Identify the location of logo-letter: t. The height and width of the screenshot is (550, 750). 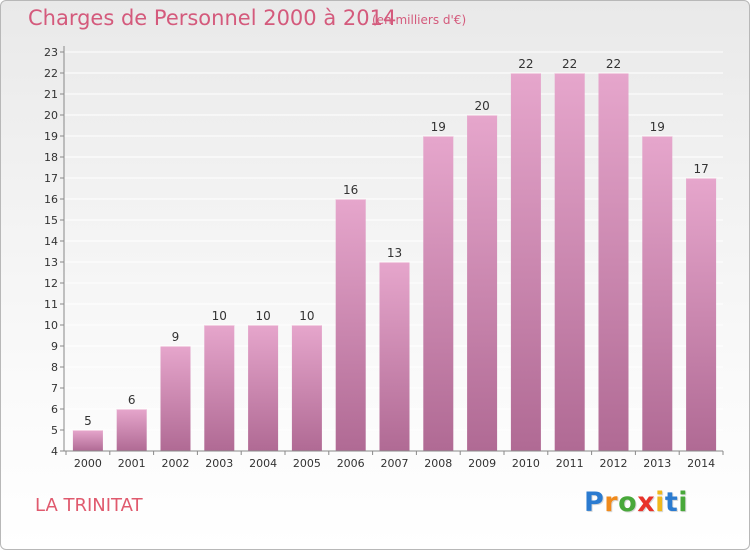
(671, 502).